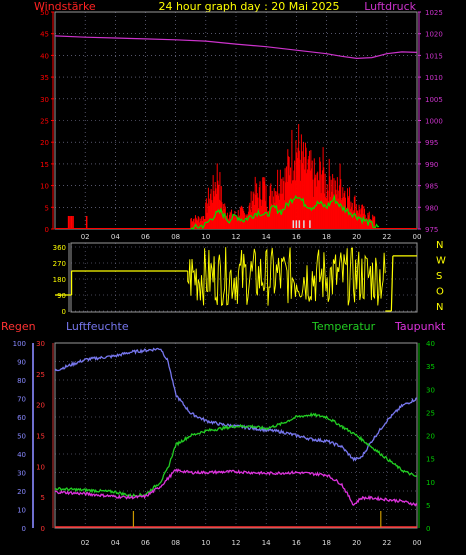 This screenshot has height=555, width=466. Describe the element at coordinates (44, 35) in the screenshot. I see `wind-tick-label: 45` at that location.